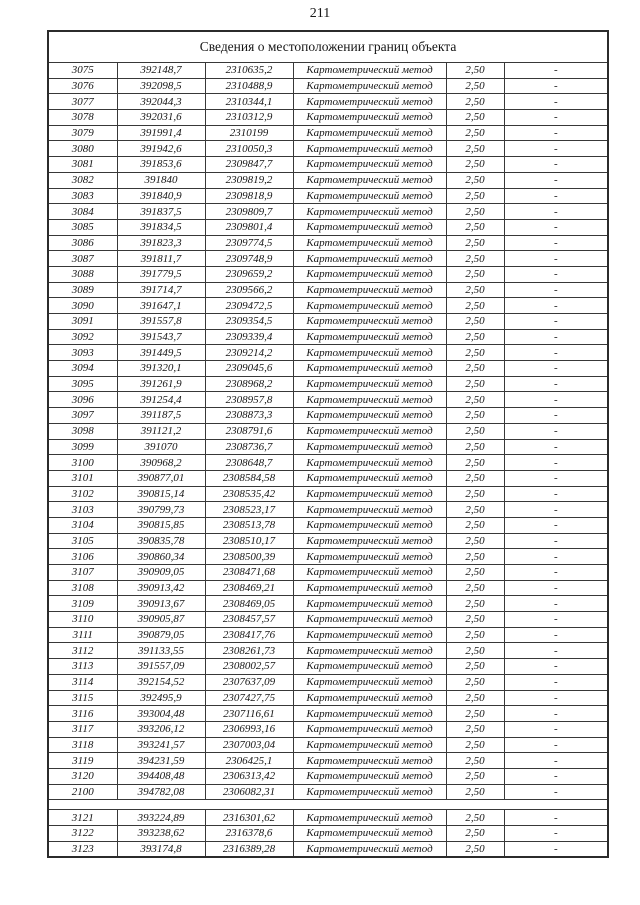 The image size is (640, 905). I want to click on y-coord-cell: 2308457,57, so click(249, 619).